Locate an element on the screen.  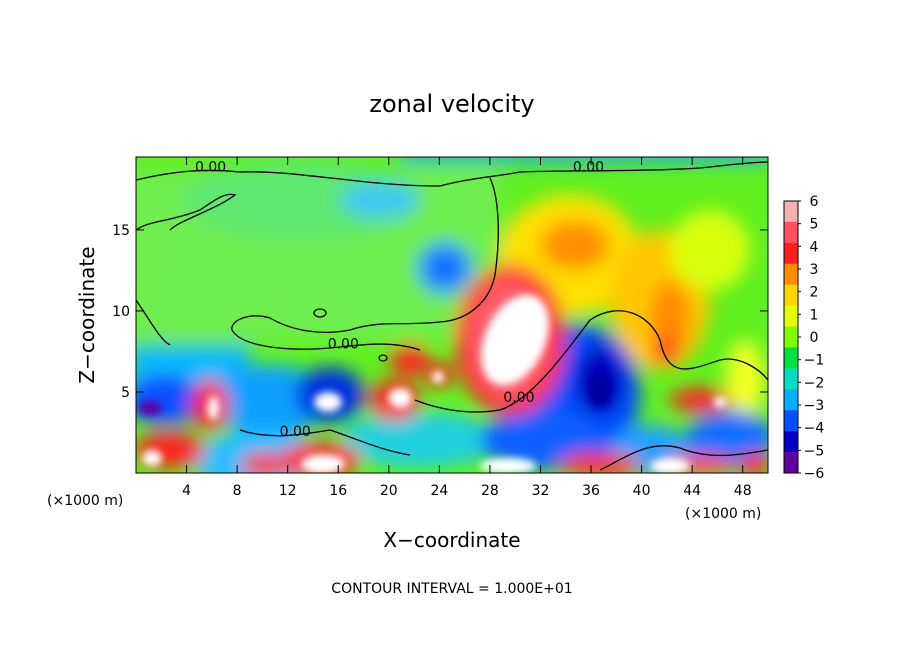
x-tick-label: 12 is located at coordinates (288, 491).